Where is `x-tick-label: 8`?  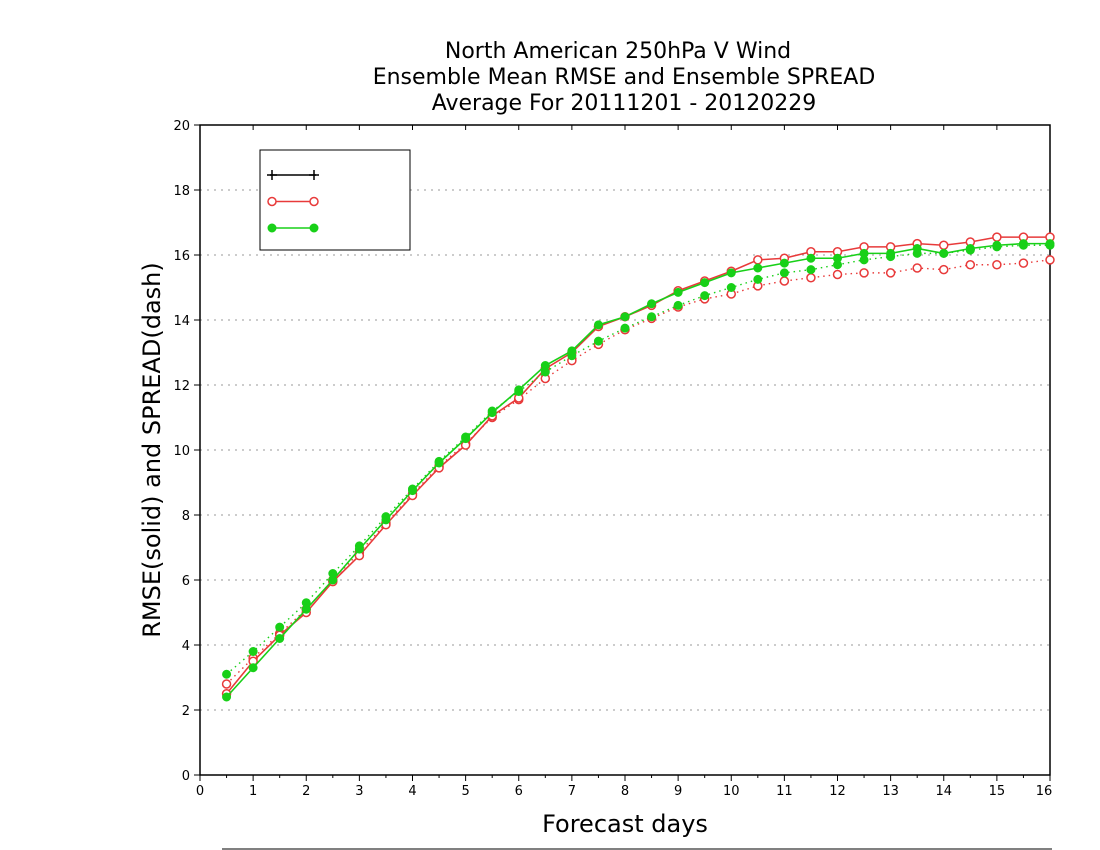 x-tick-label: 8 is located at coordinates (625, 791).